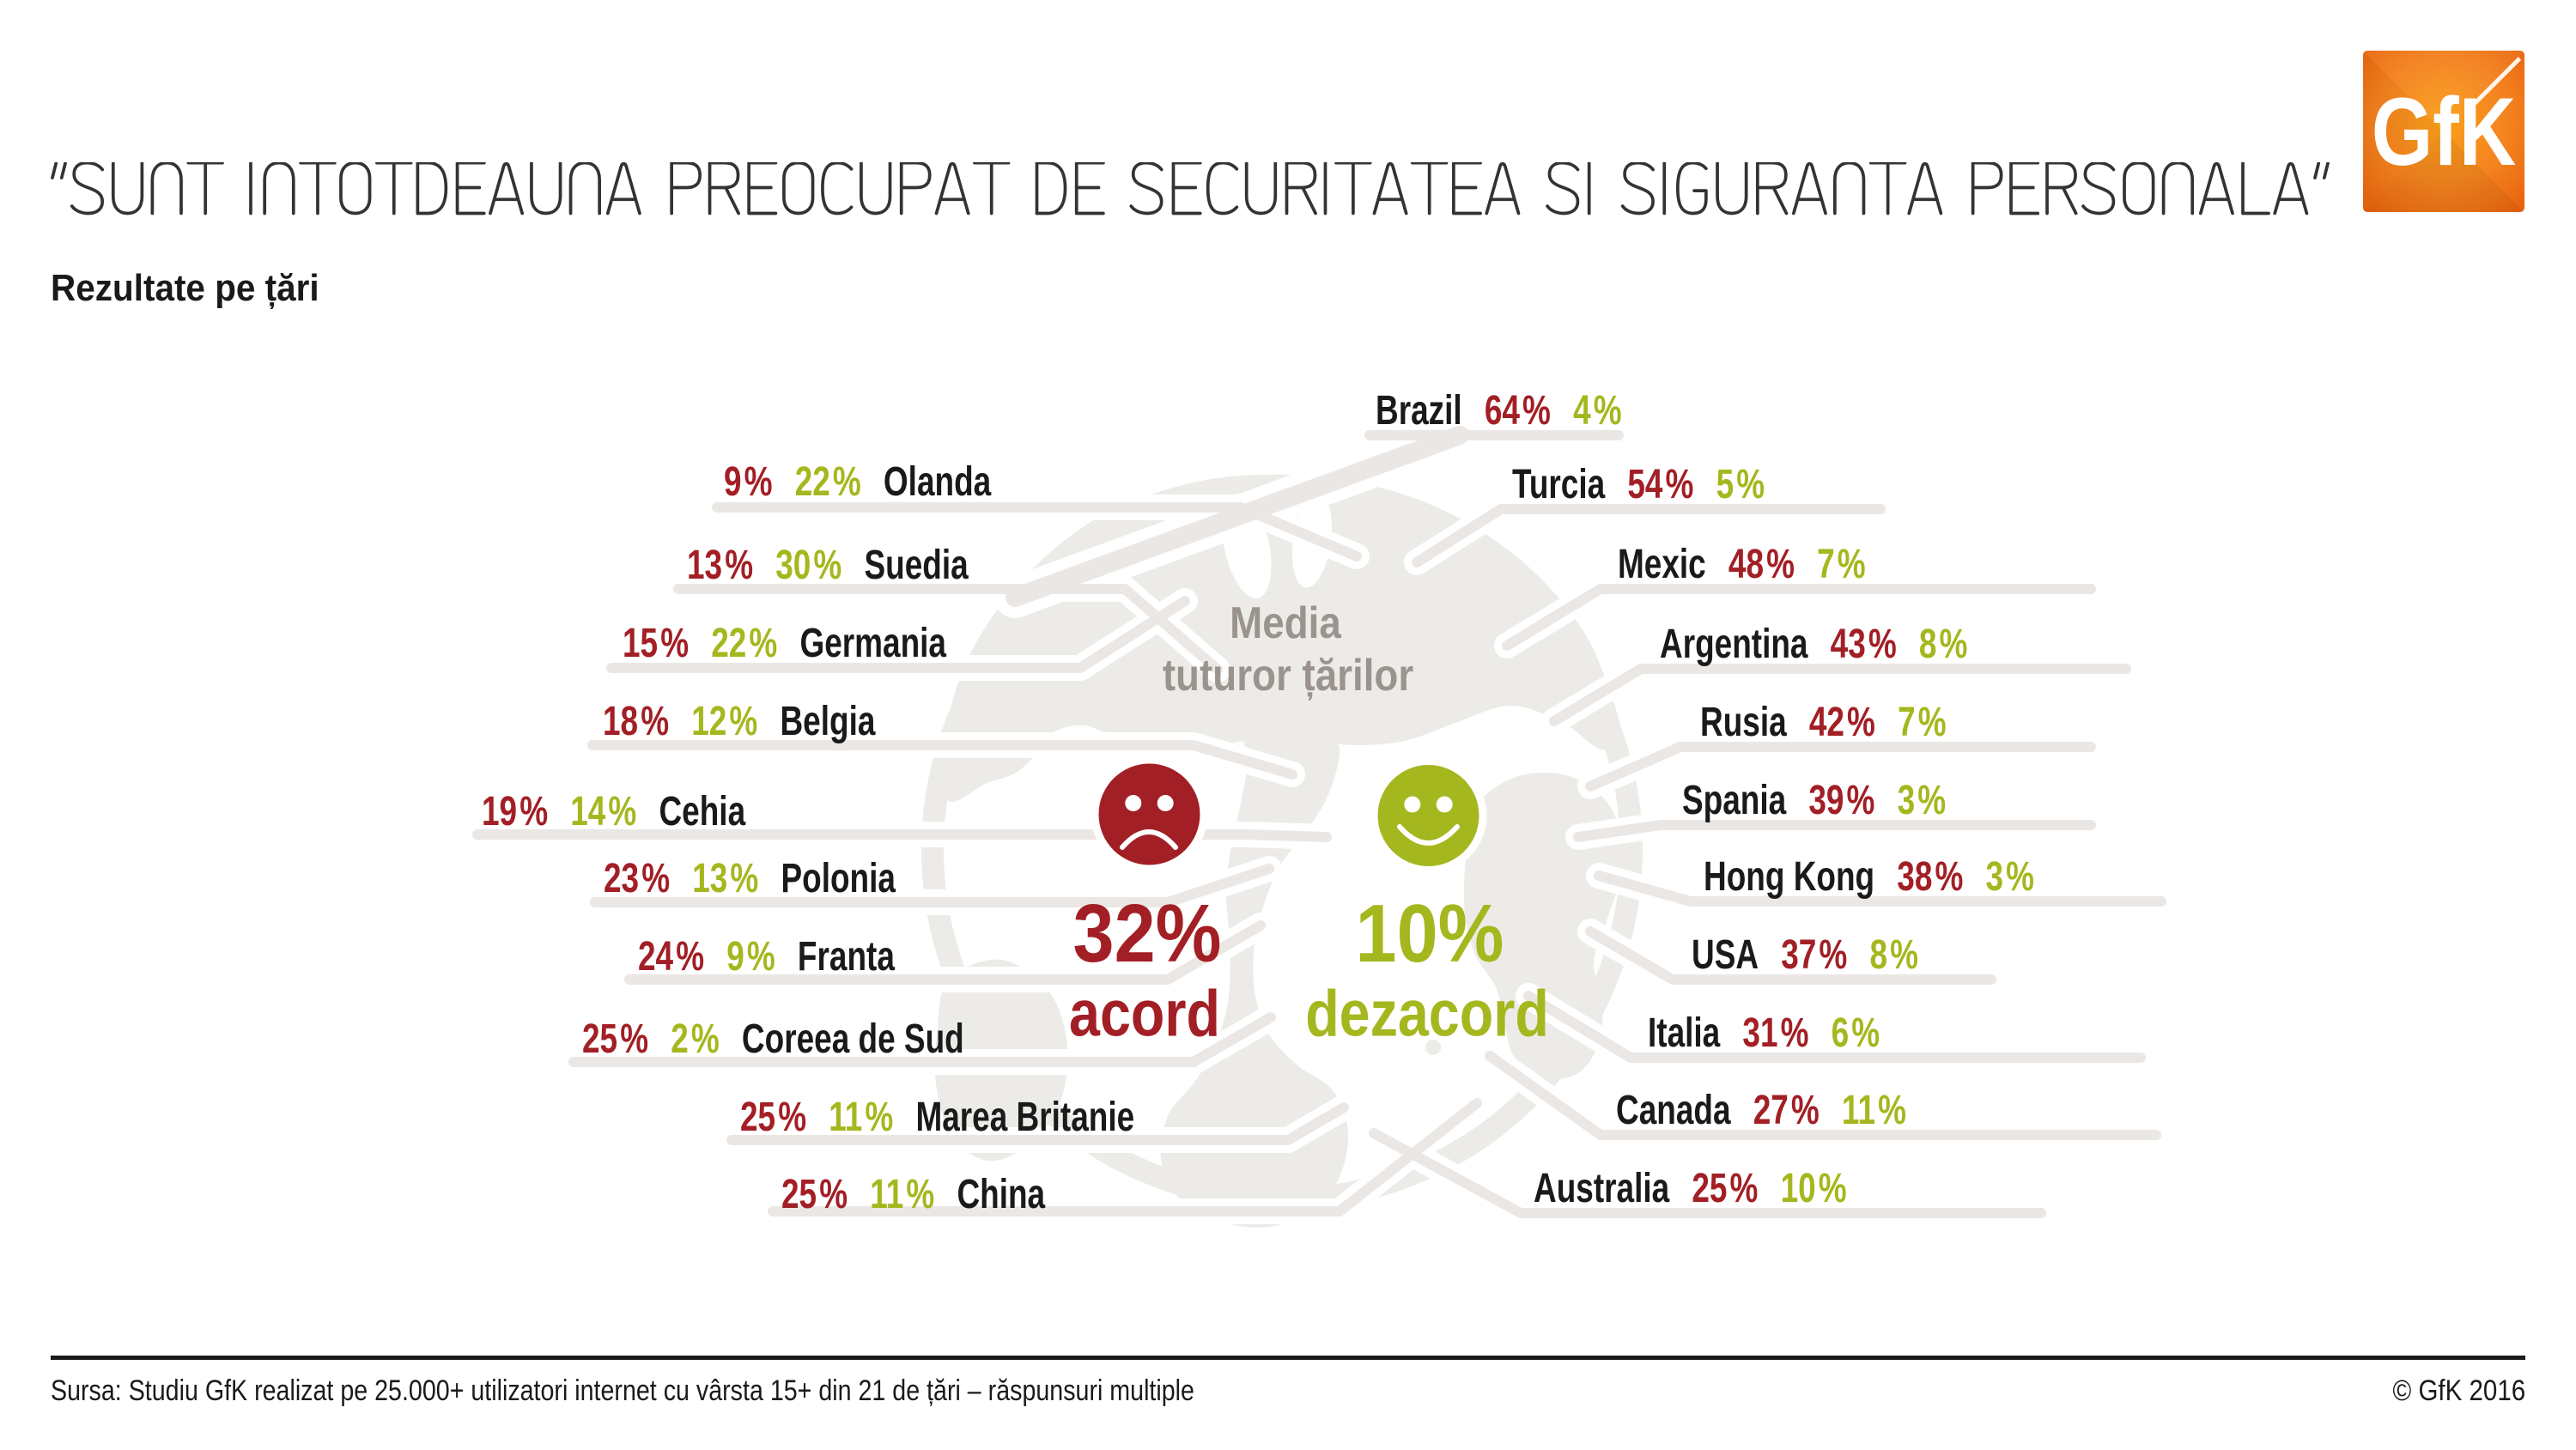  What do you see at coordinates (2444, 131) in the screenshot?
I see `svg-text: GfK` at bounding box center [2444, 131].